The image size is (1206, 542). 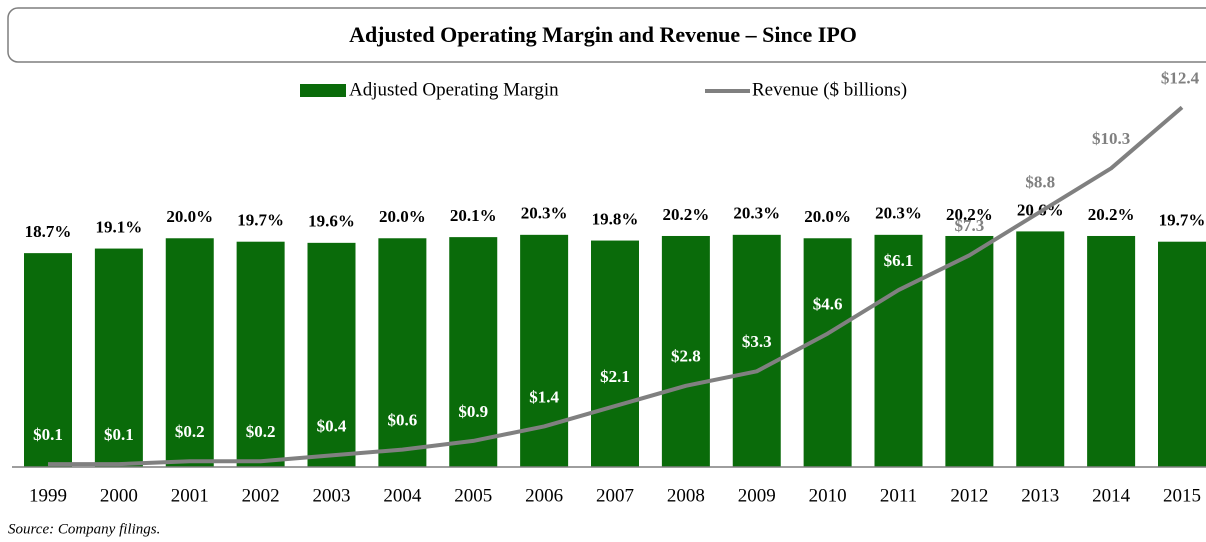 What do you see at coordinates (332, 425) in the screenshot?
I see `data-label: $0.4` at bounding box center [332, 425].